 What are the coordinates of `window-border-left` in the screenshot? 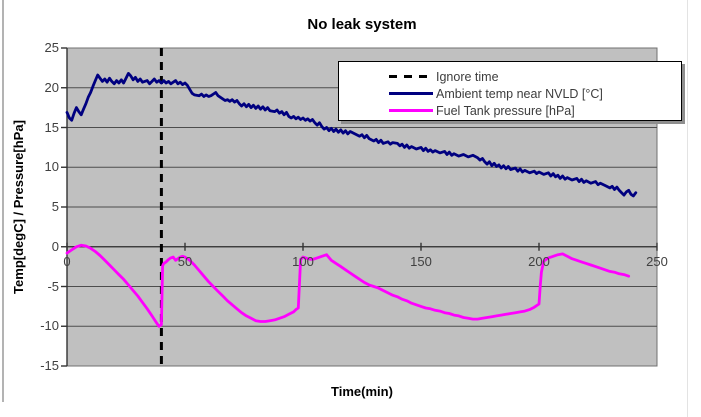 It's located at (3, 201).